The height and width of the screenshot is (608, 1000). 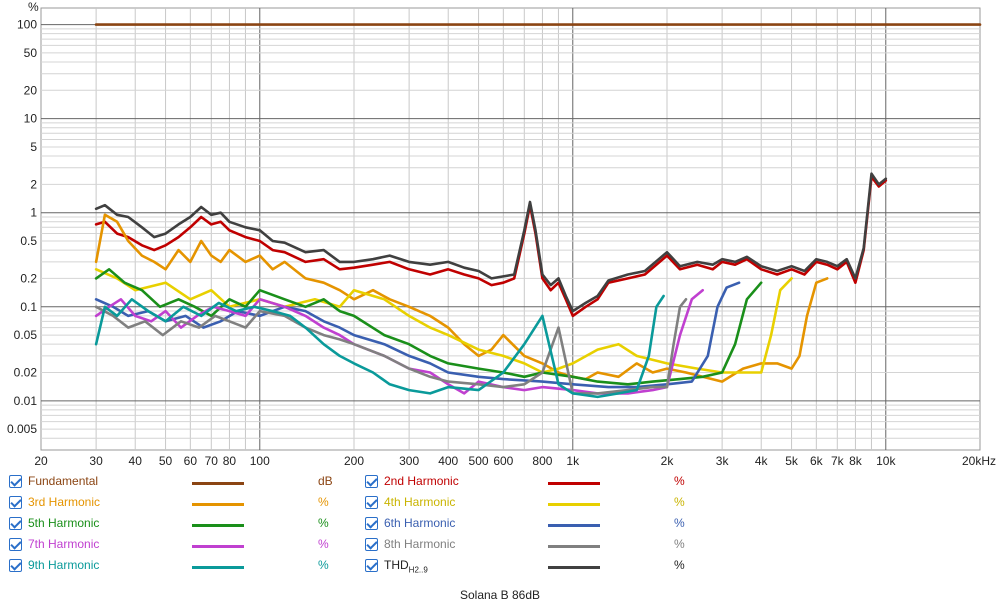 I want to click on series-line-8th-harmonic, so click(x=391, y=346).